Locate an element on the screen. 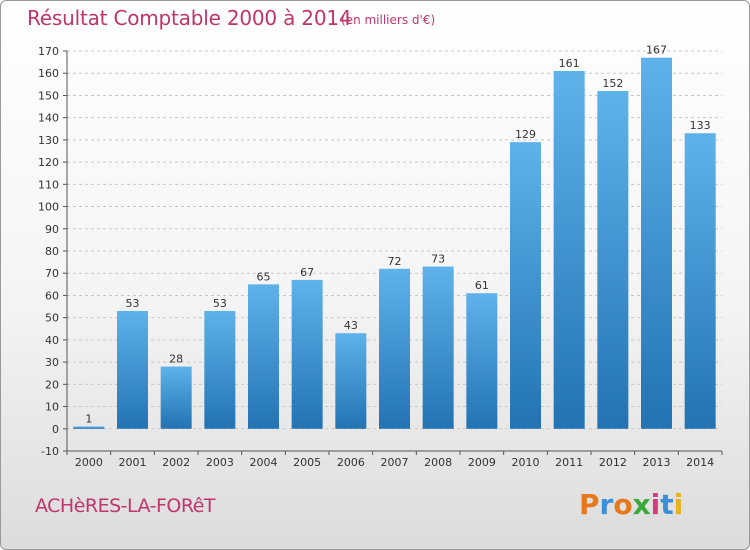 This screenshot has height=550, width=750. bar-2010 is located at coordinates (525, 285).